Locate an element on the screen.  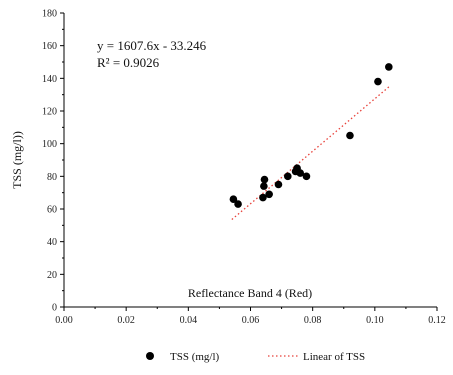
x-tick-label: 0.08 is located at coordinates (313, 320).